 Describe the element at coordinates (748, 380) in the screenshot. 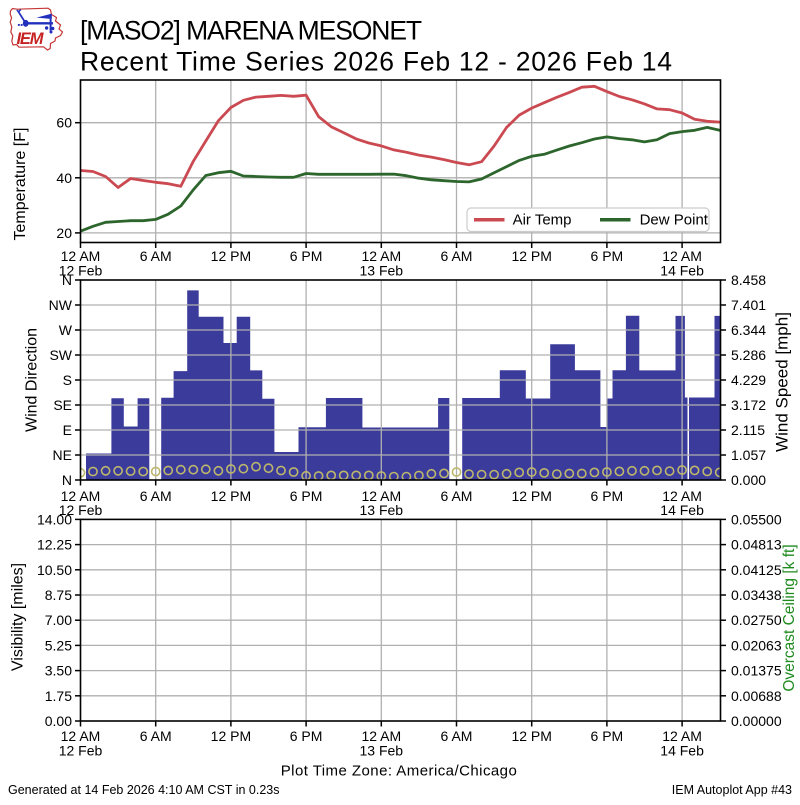

I see `svg-text: 4.229` at that location.